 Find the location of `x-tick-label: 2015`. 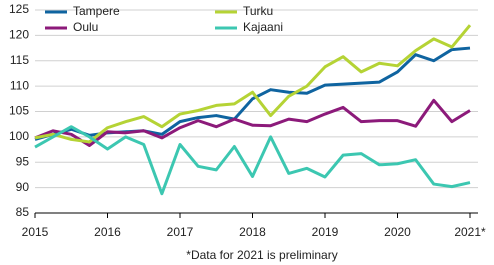

x-tick-label: 2015 is located at coordinates (35, 232).